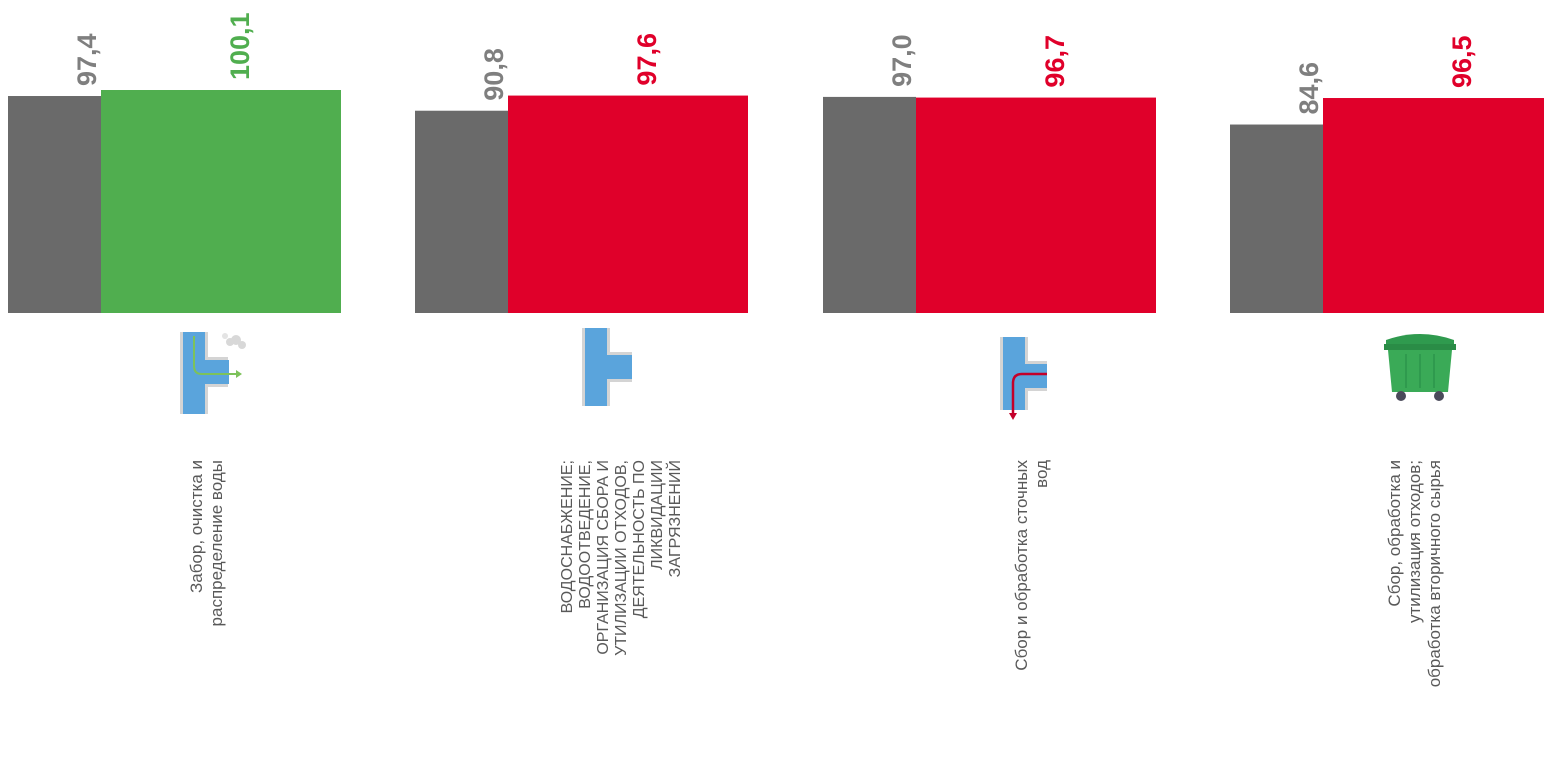 This screenshot has width=1544, height=760. Describe the element at coordinates (1309, 88) in the screenshot. I see `data-label: 84,6` at that location.